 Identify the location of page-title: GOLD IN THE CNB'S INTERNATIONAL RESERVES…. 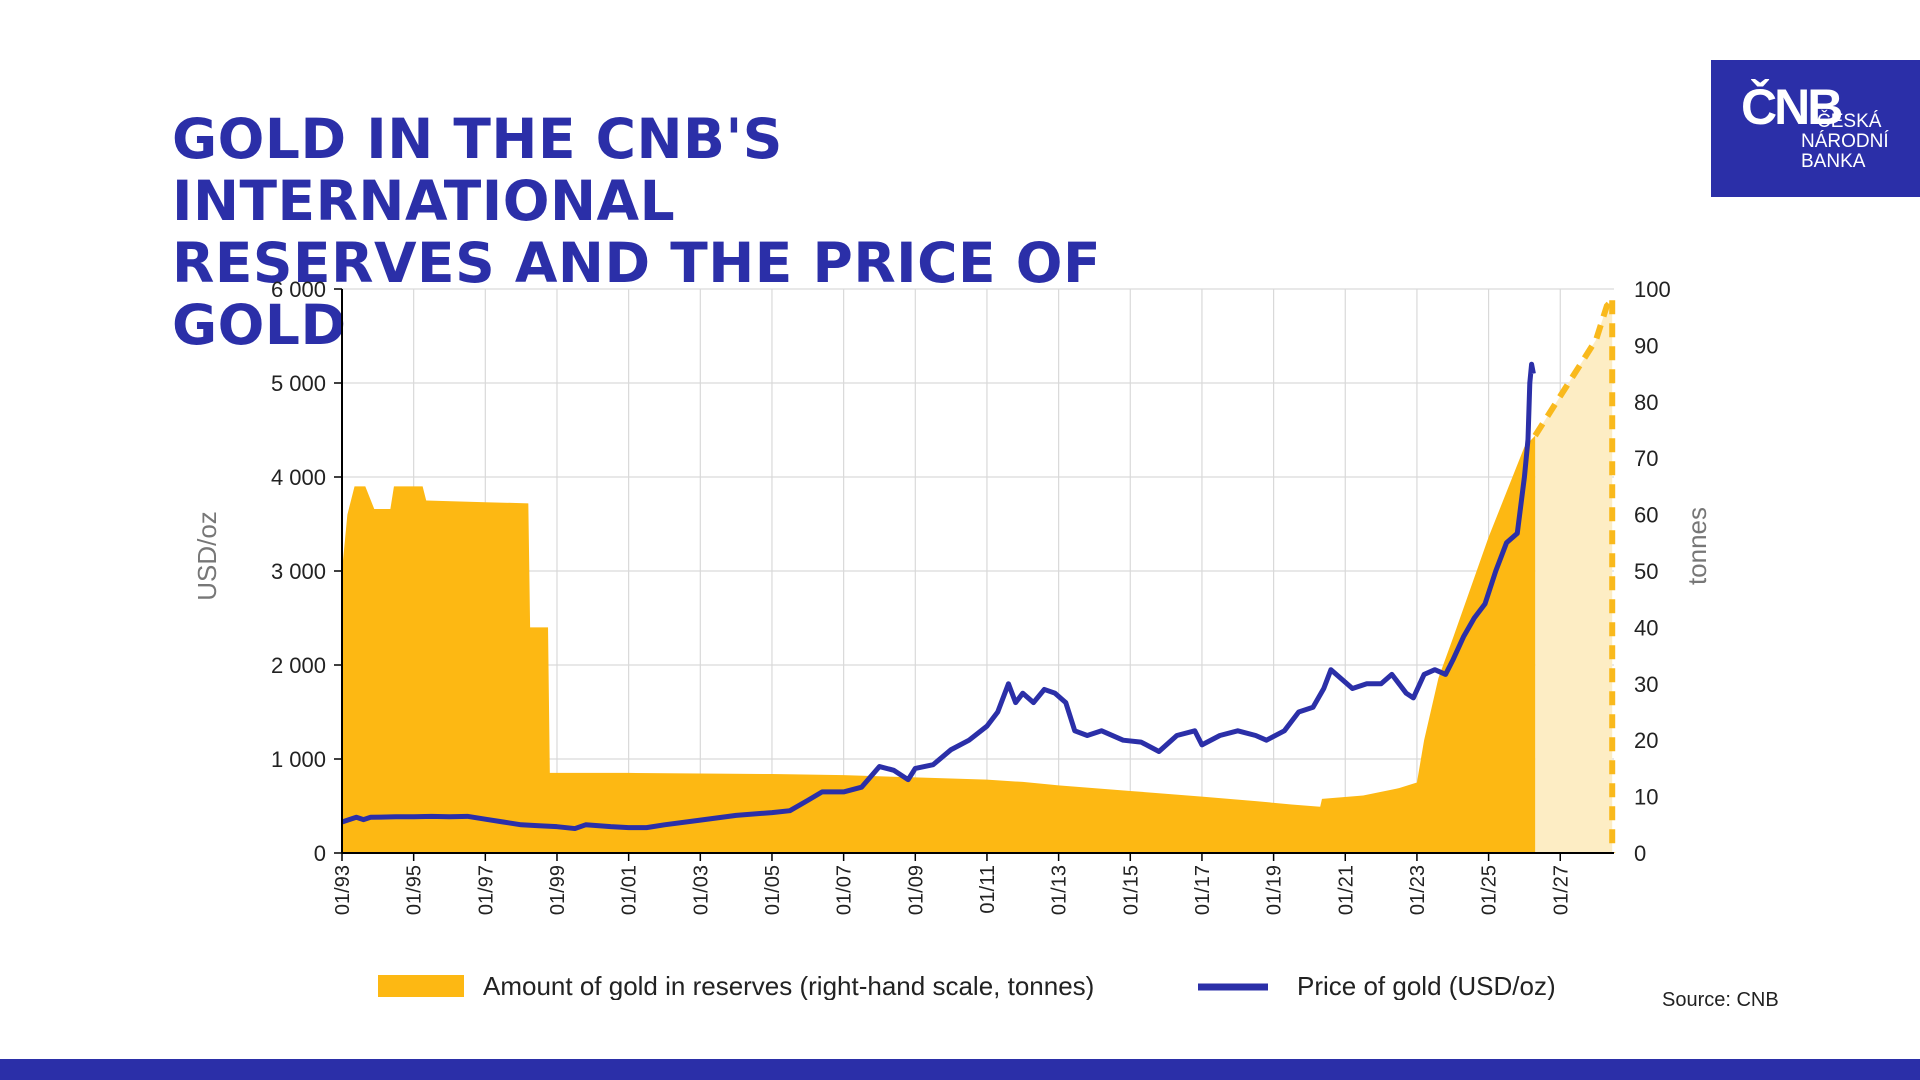
(722, 232).